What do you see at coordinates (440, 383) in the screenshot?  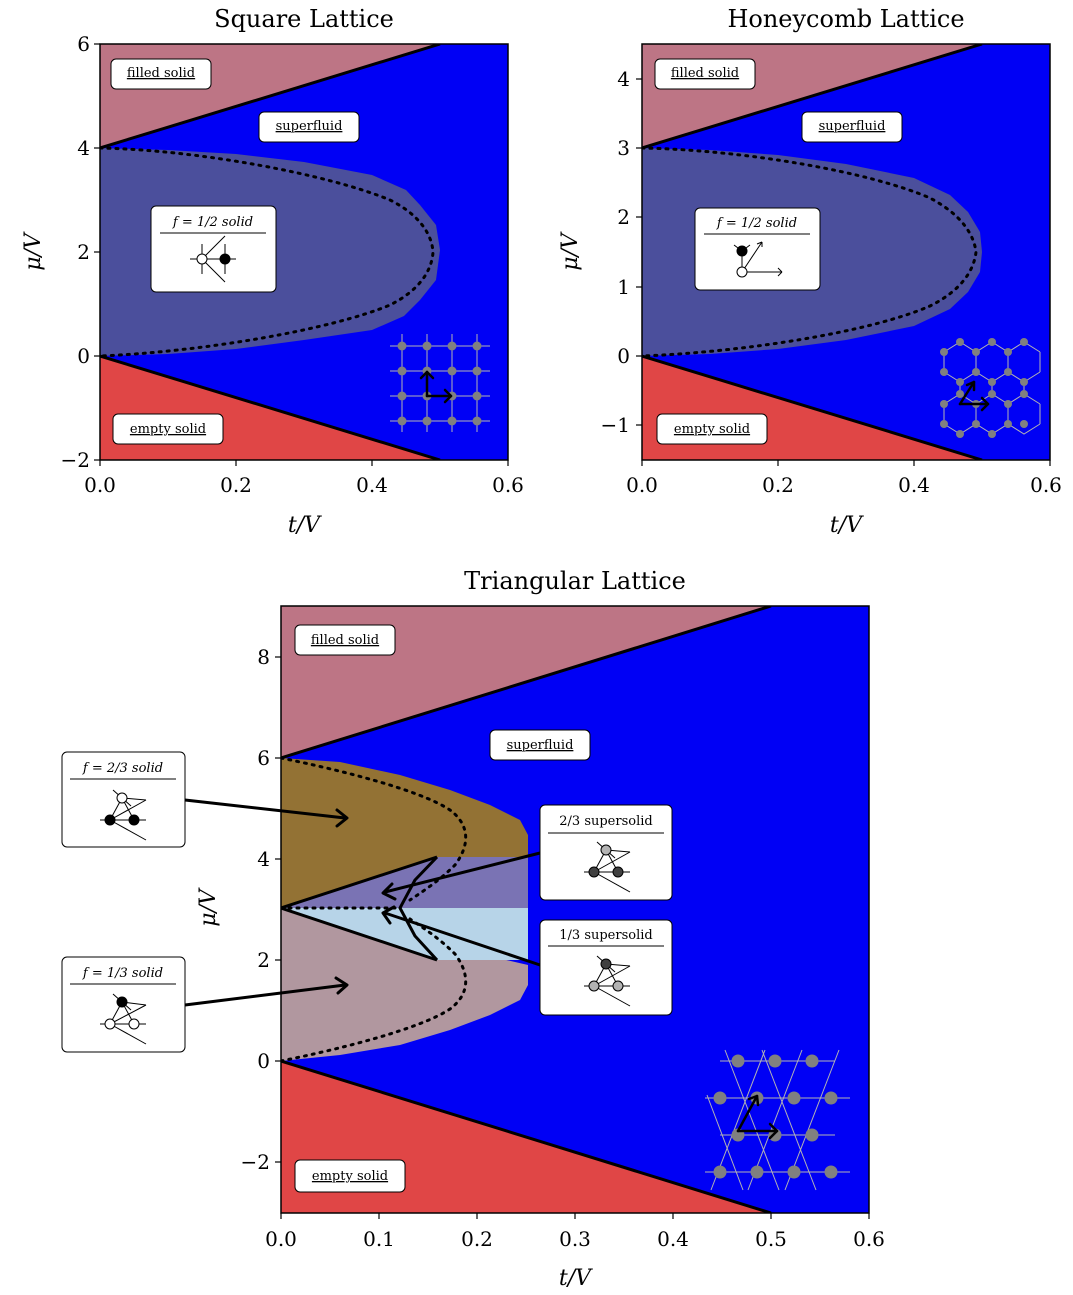 I see `square-lattice-sketch` at bounding box center [440, 383].